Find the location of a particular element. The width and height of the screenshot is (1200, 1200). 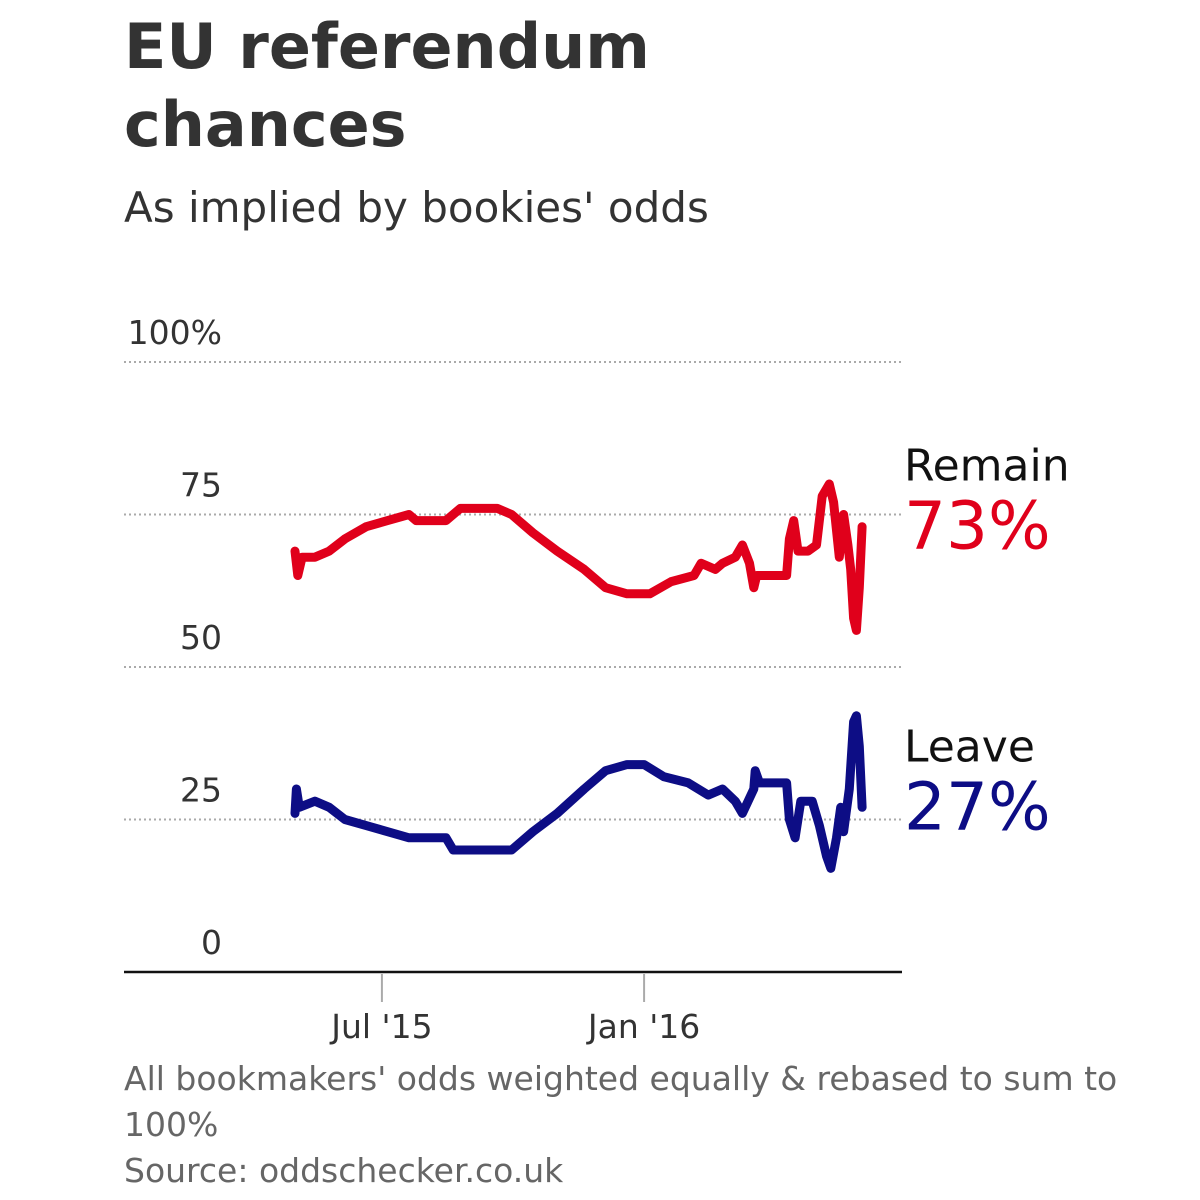

chart-title-line-2: chances is located at coordinates (265, 124).